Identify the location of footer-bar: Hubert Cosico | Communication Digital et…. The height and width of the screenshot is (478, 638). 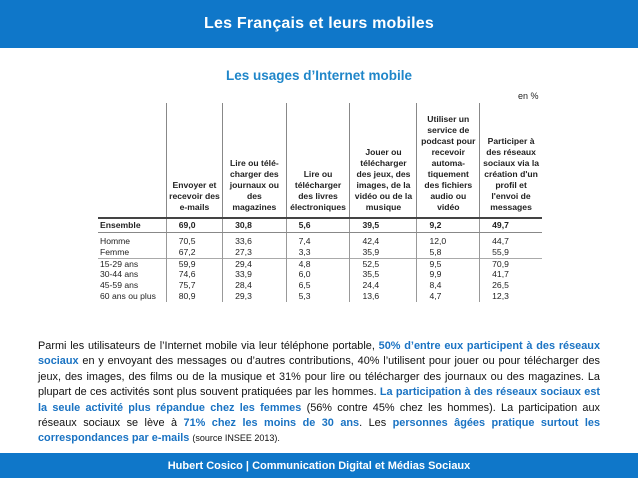
(319, 465).